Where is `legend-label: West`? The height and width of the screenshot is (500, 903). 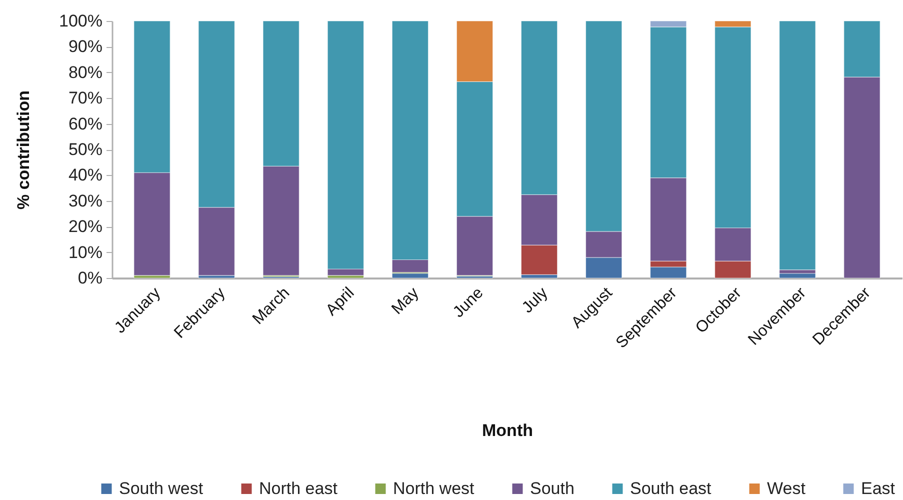 legend-label: West is located at coordinates (786, 488).